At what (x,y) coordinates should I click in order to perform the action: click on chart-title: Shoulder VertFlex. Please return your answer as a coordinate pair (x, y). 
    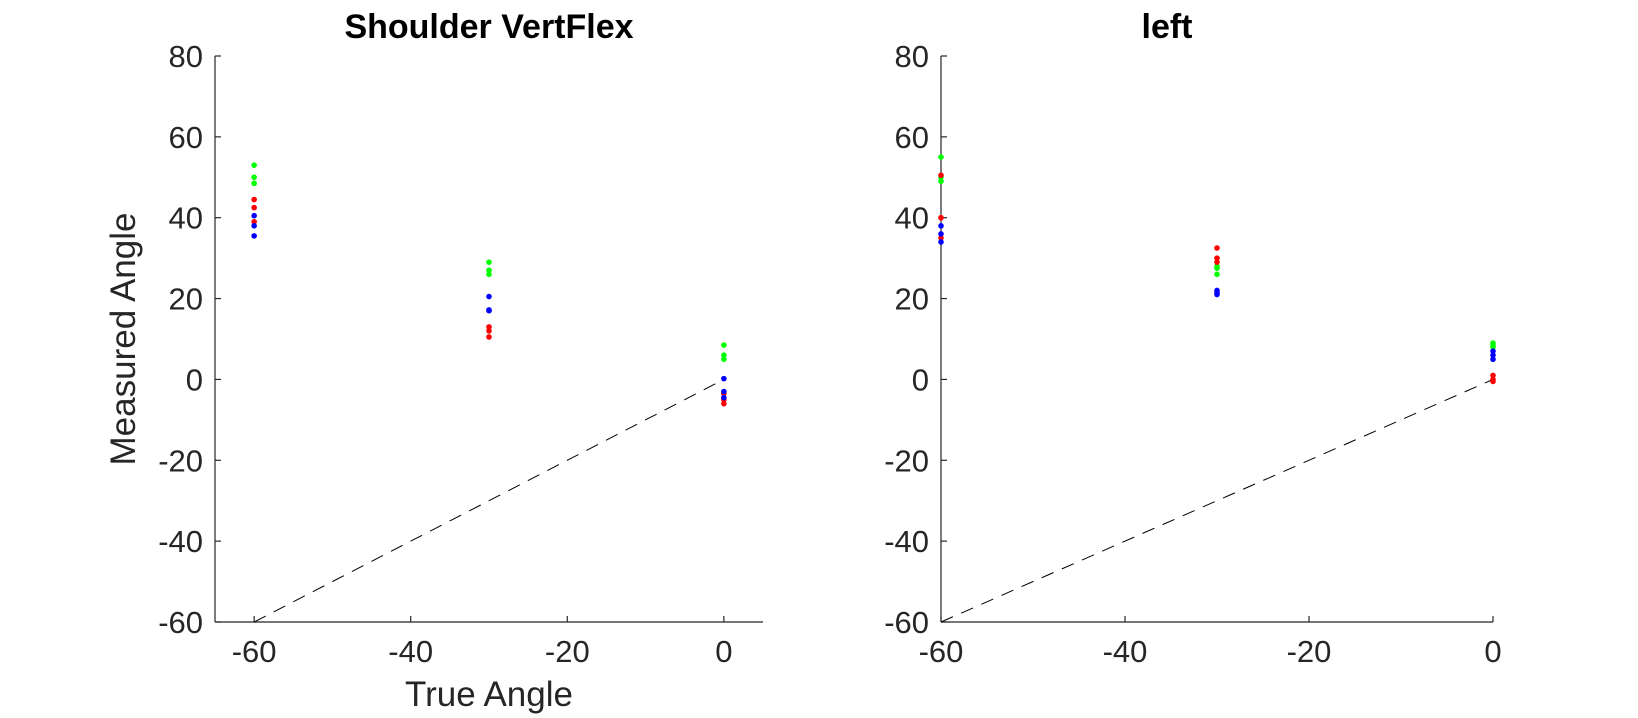
    Looking at the image, I should click on (488, 27).